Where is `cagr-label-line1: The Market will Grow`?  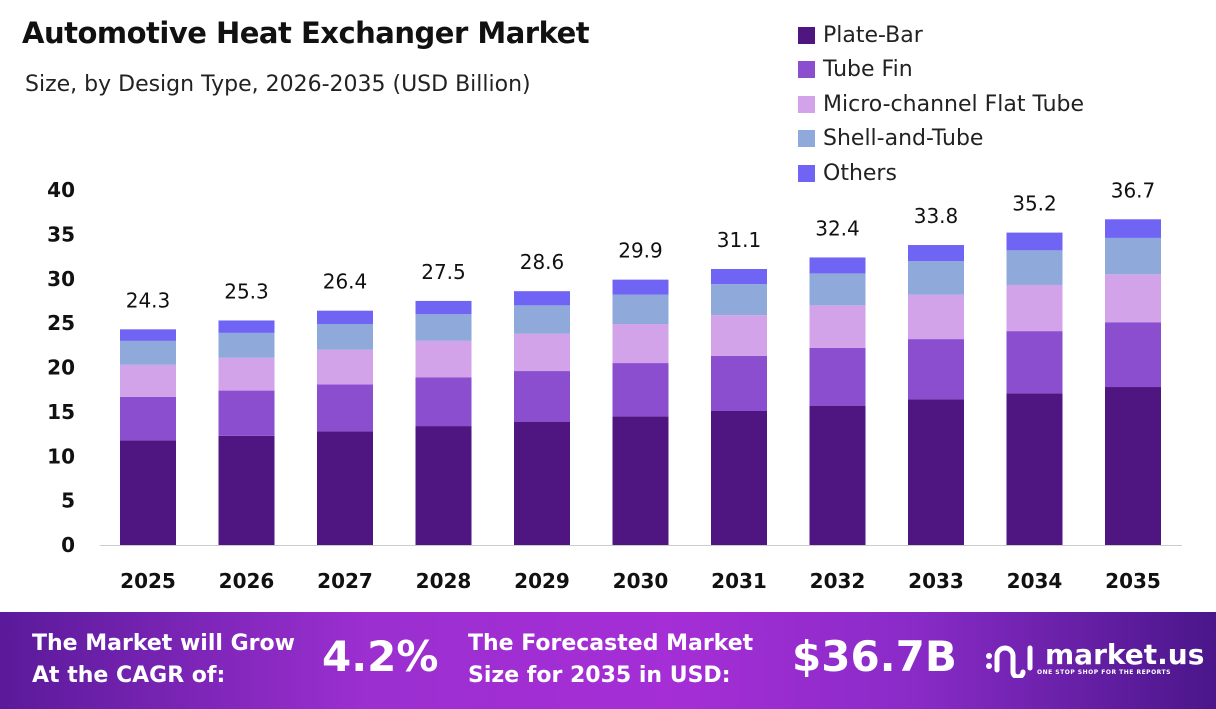 cagr-label-line1: The Market will Grow is located at coordinates (163, 643).